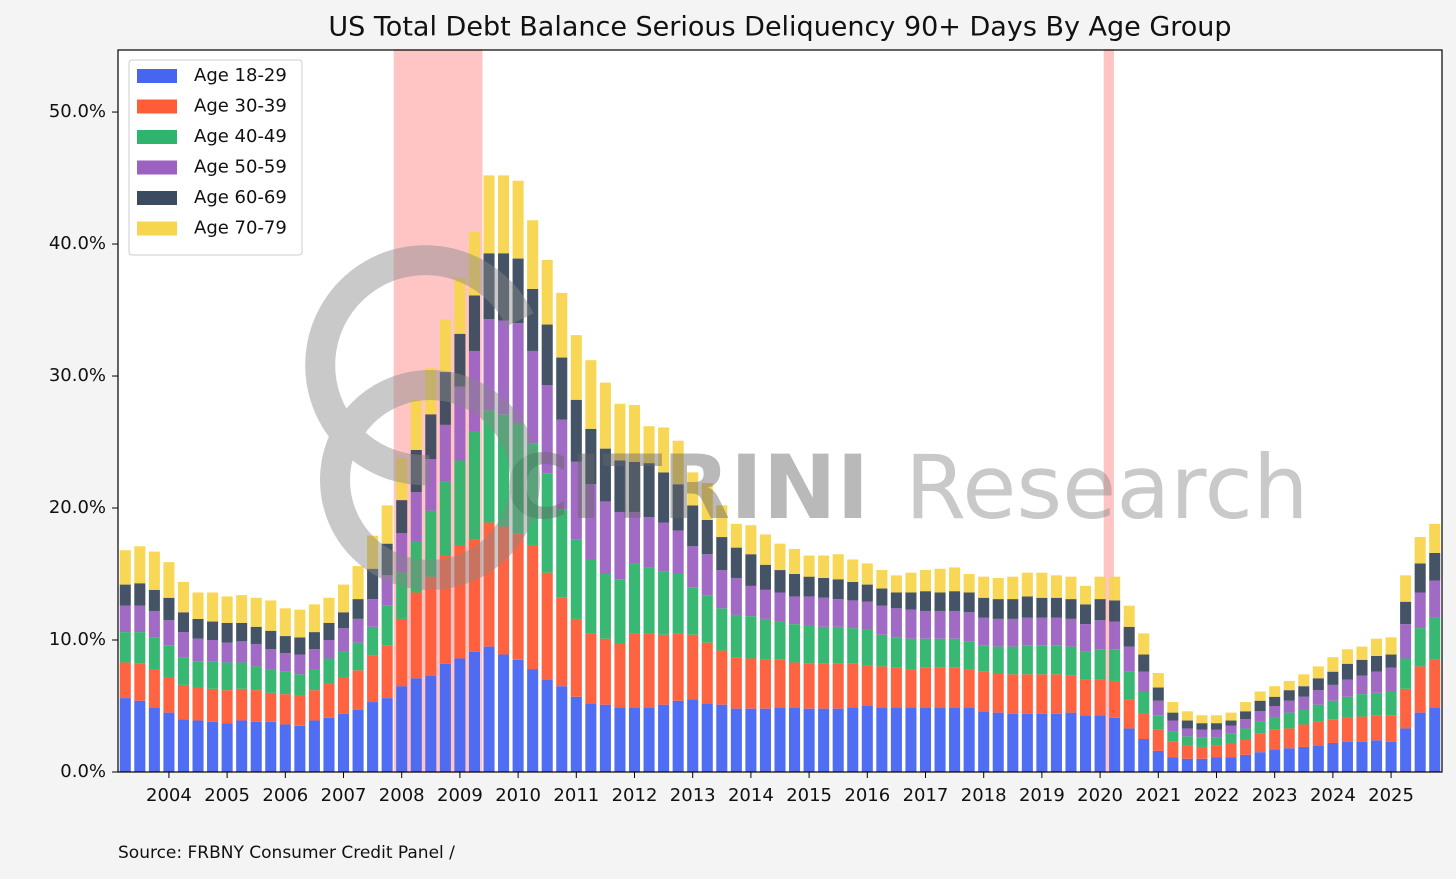 The height and width of the screenshot is (879, 1456). I want to click on x-tick-label: 2019, so click(1042, 795).